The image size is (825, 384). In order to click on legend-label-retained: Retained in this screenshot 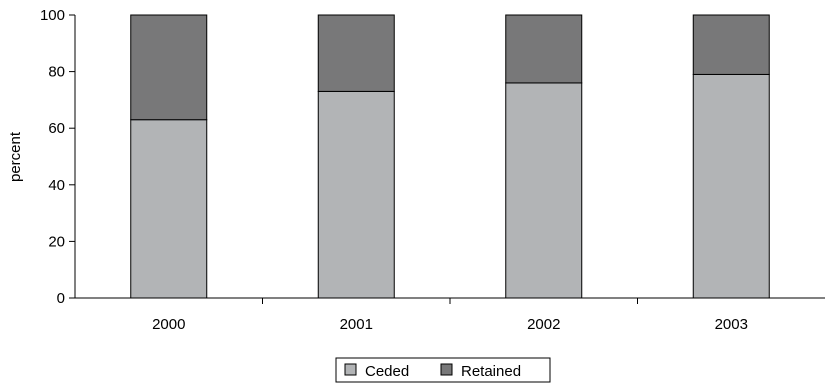, I will do `click(491, 371)`.